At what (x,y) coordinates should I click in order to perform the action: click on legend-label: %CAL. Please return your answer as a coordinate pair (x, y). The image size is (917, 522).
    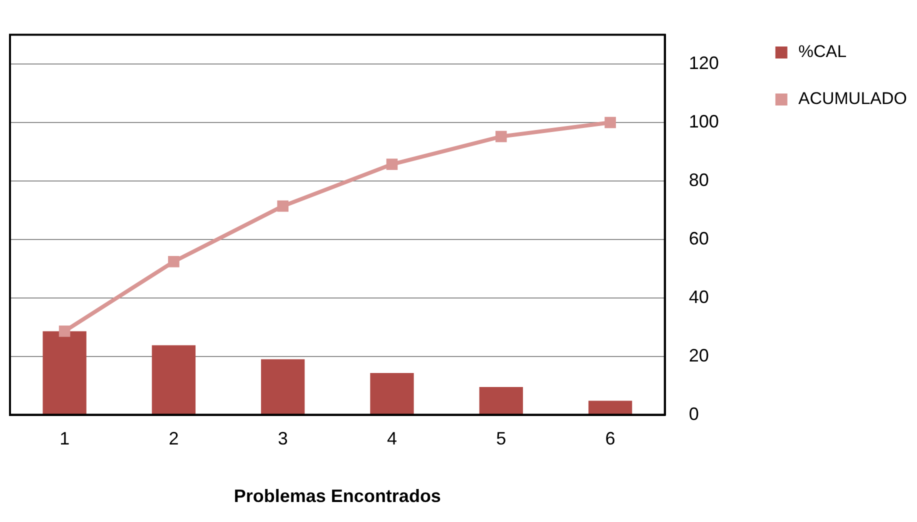
    Looking at the image, I should click on (822, 52).